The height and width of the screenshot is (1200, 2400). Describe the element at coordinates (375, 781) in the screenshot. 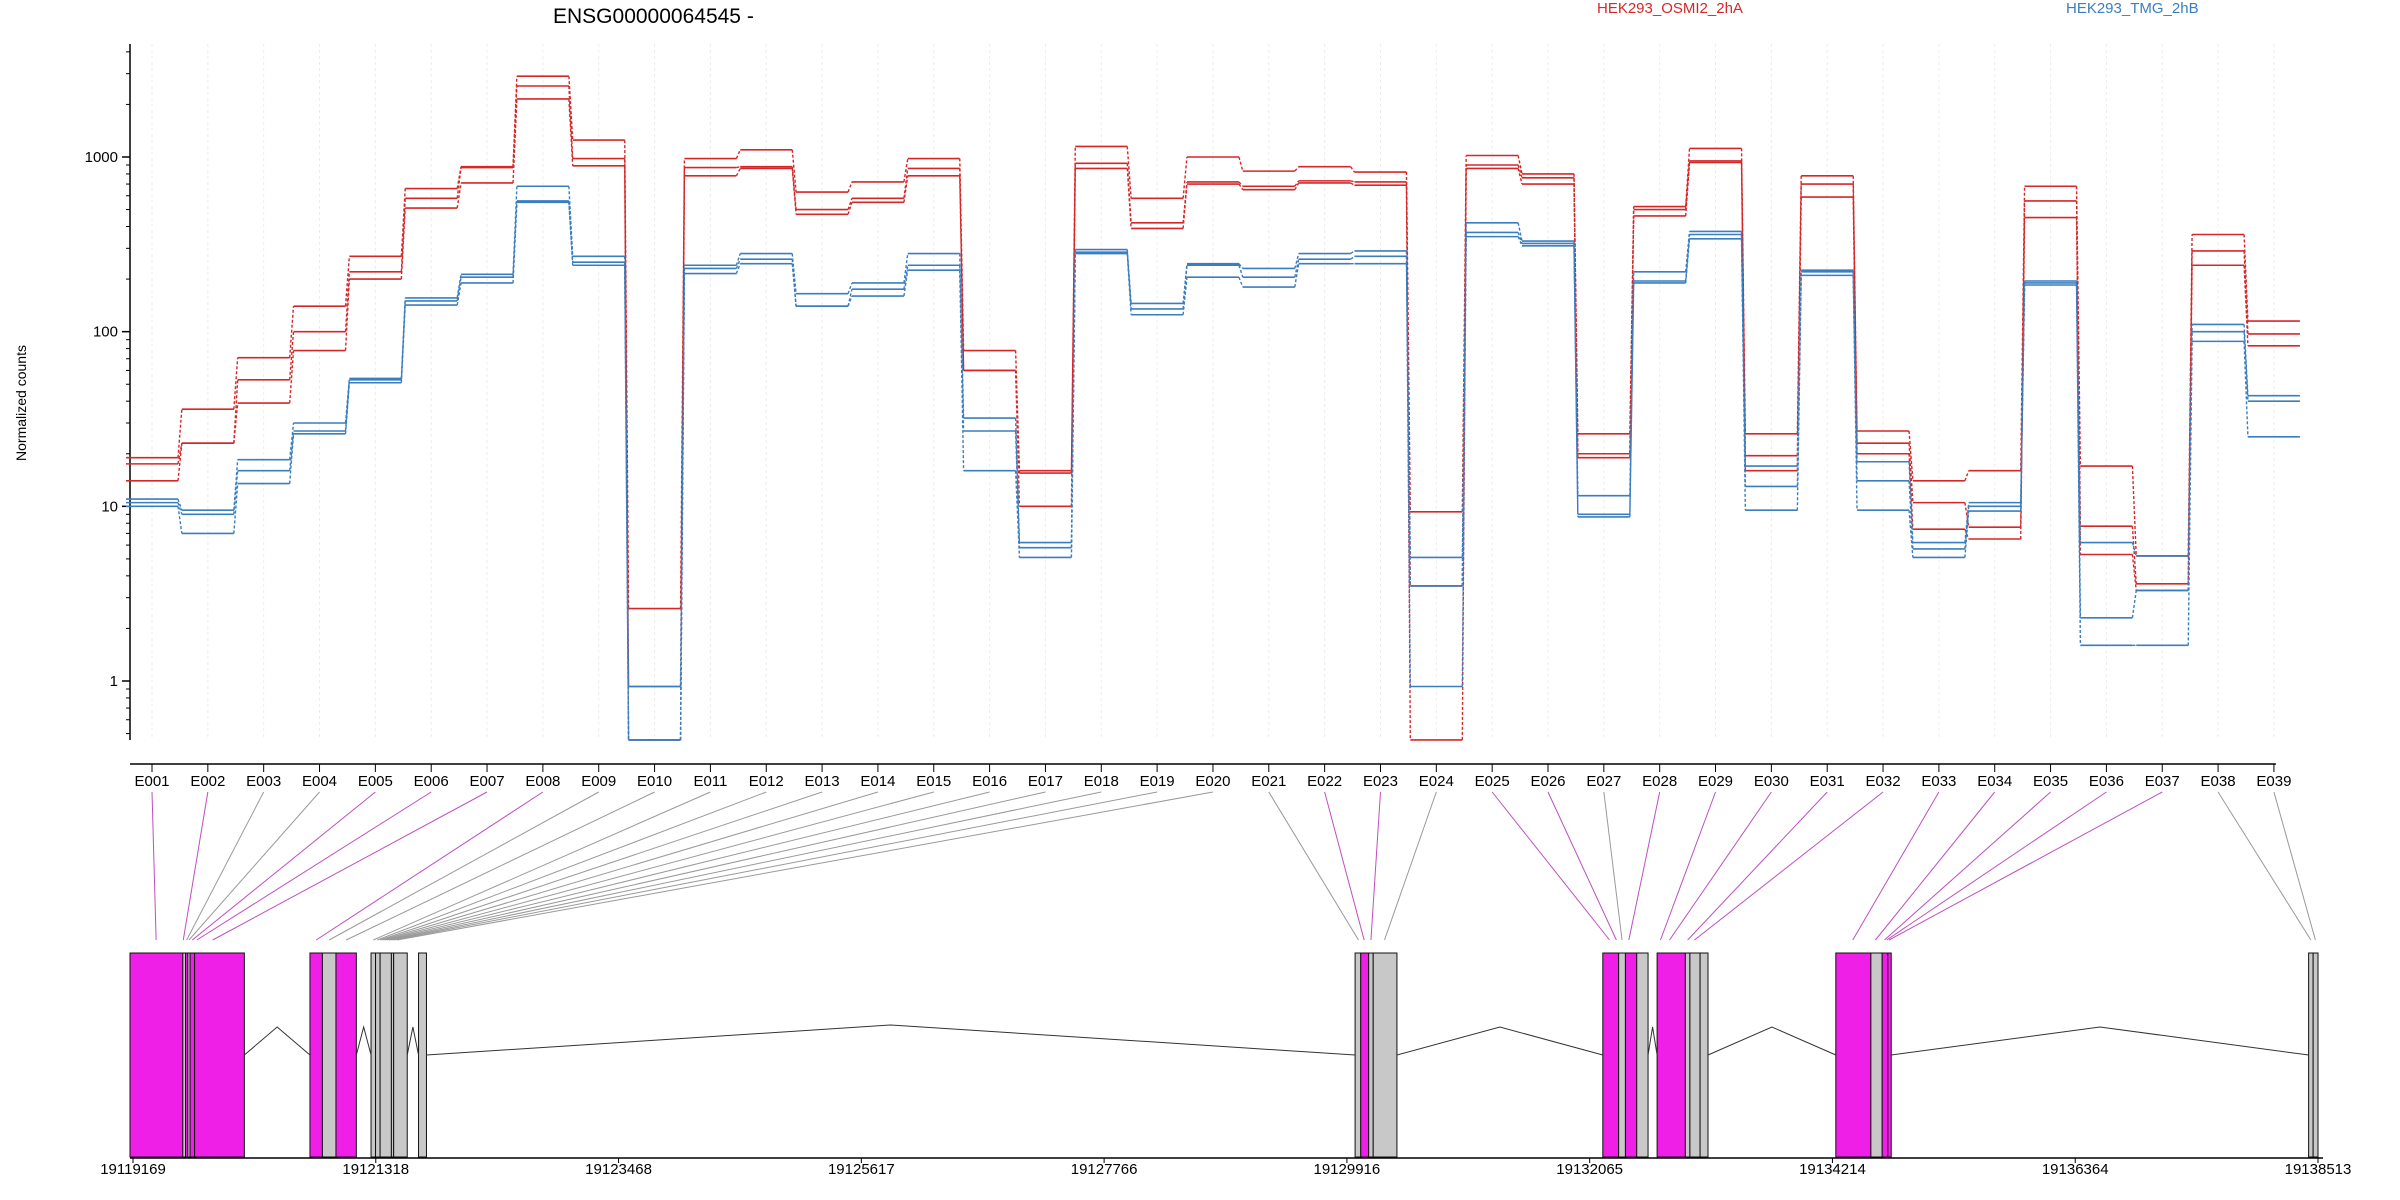

I see `exon-label: E005` at that location.